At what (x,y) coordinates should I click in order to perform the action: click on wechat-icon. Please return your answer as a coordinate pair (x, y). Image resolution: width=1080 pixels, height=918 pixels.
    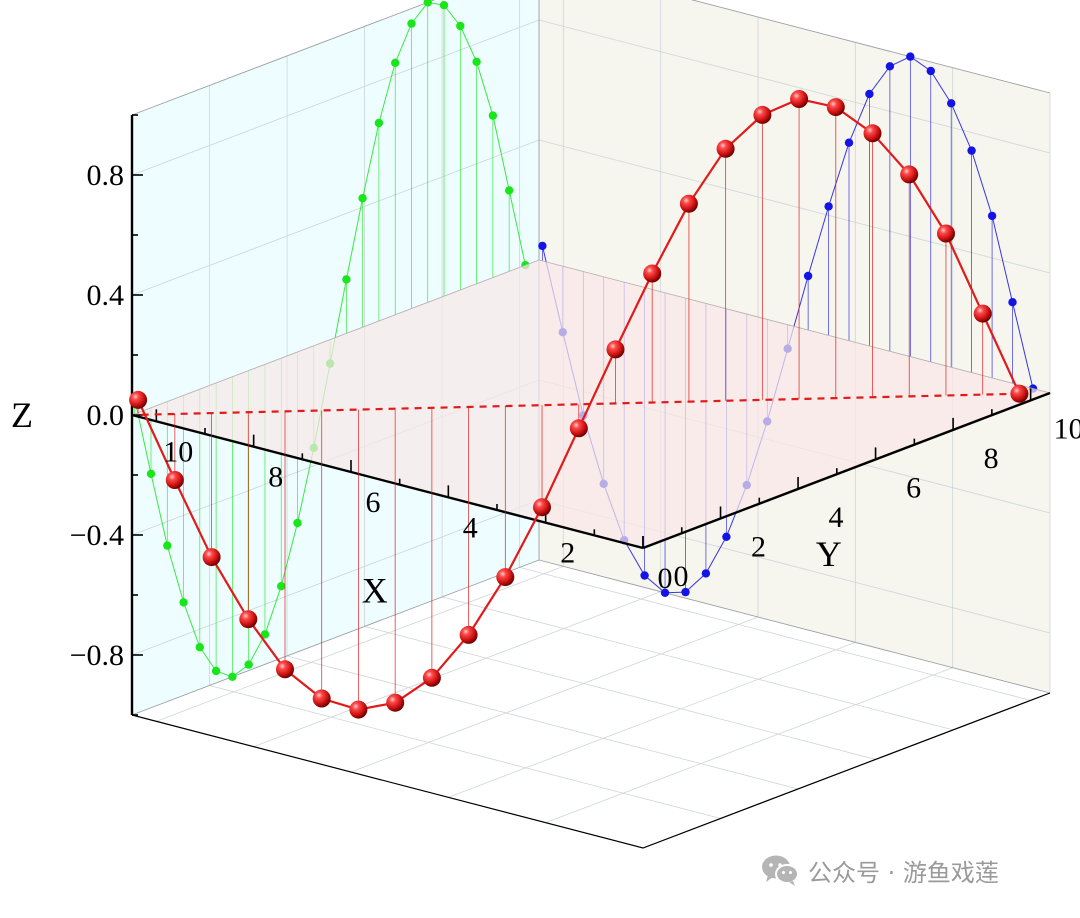
    Looking at the image, I should click on (780, 870).